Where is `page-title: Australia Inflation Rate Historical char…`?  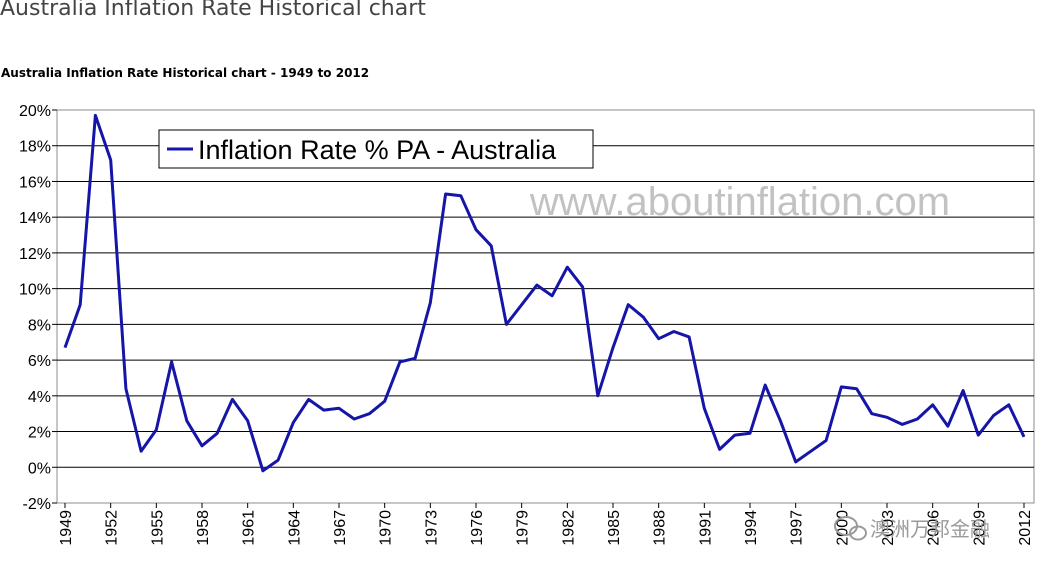
page-title: Australia Inflation Rate Historical char… is located at coordinates (213, 10).